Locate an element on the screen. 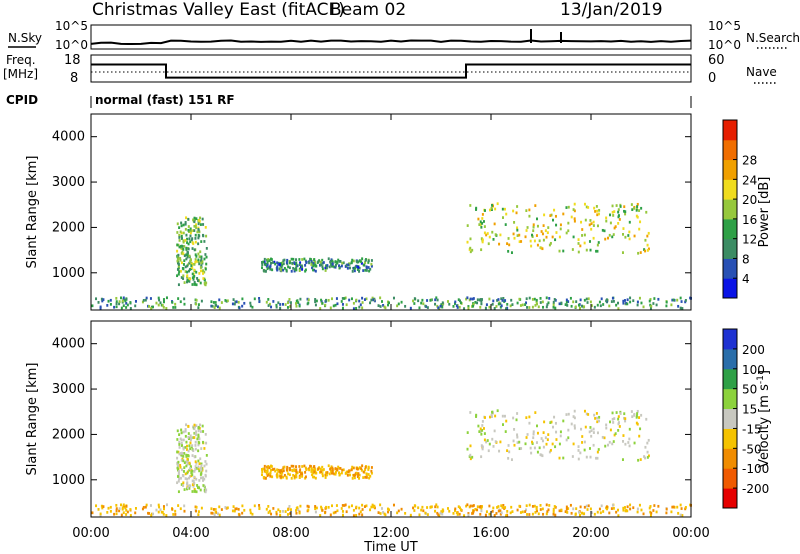  velocity-cbar-tick-label-1: -100 is located at coordinates (755, 469).